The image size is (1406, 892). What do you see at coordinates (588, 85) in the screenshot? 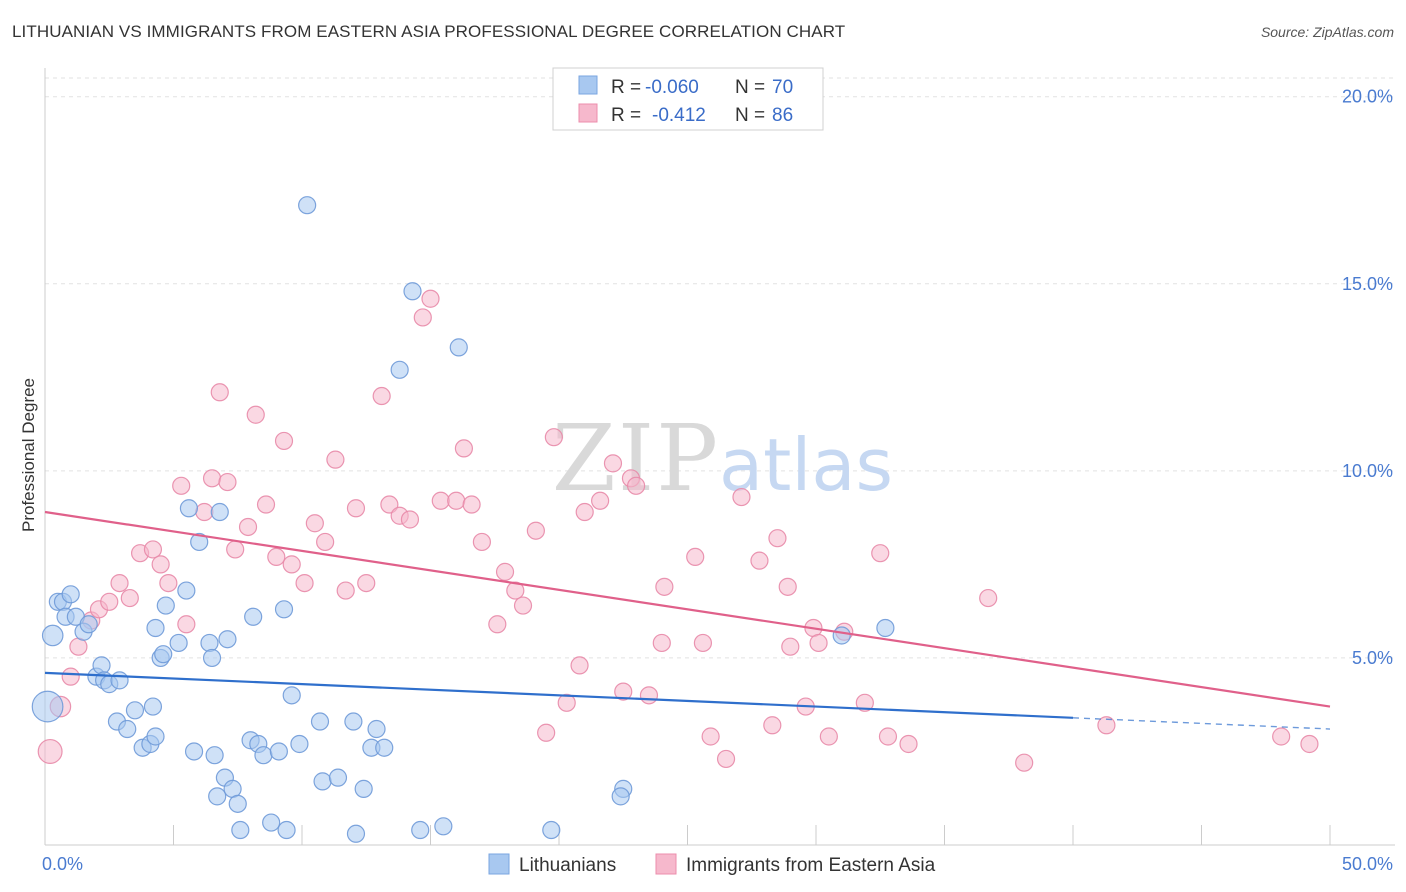
I see `legend-swatch-lithuanians` at bounding box center [588, 85].